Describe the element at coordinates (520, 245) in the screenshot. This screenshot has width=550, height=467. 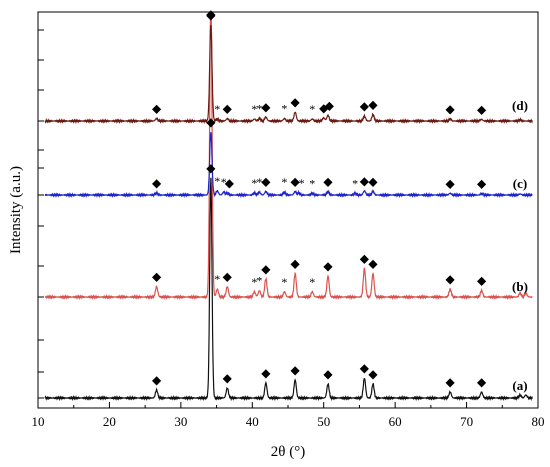
I see `curve-labels: (a) (b) (c) (d)` at that location.